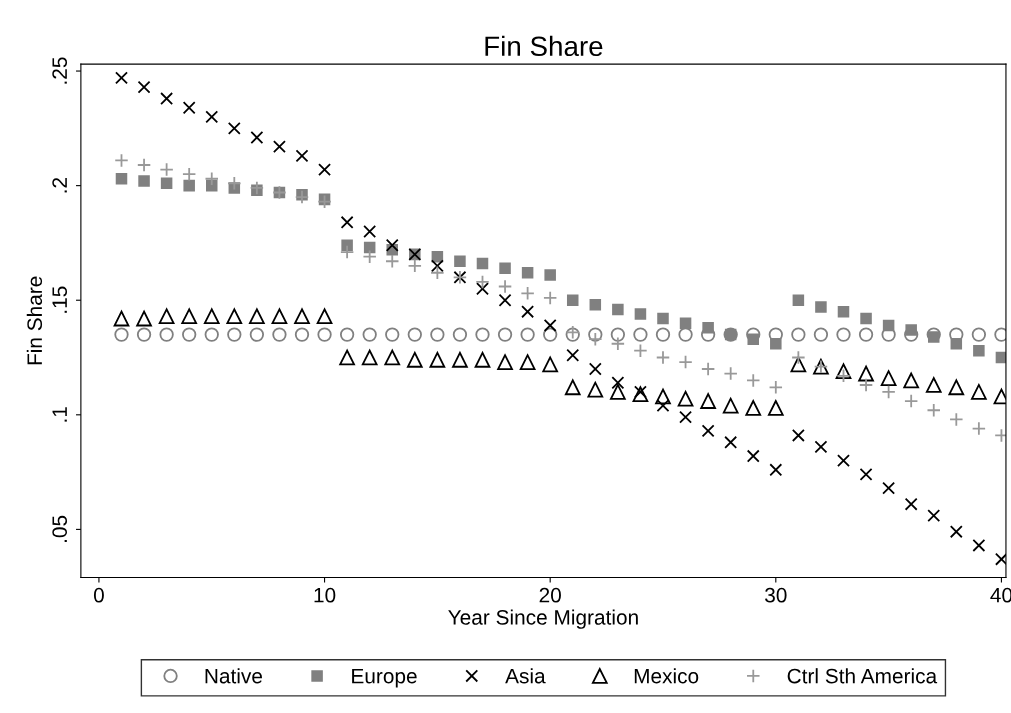  Describe the element at coordinates (60, 299) in the screenshot. I see `y-tick-label: .15` at that location.